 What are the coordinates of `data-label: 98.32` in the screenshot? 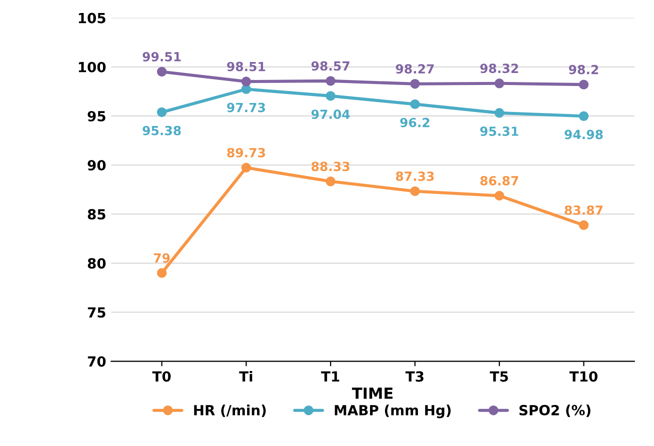 It's located at (499, 69).